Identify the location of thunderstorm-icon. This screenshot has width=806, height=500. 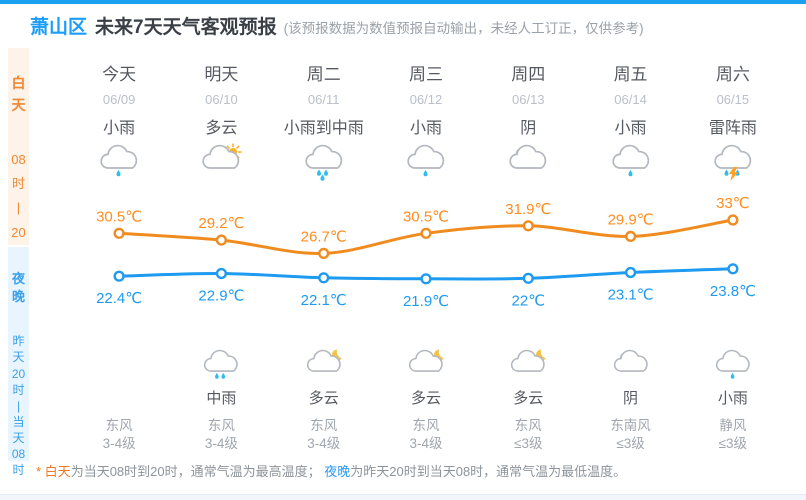
(733, 162).